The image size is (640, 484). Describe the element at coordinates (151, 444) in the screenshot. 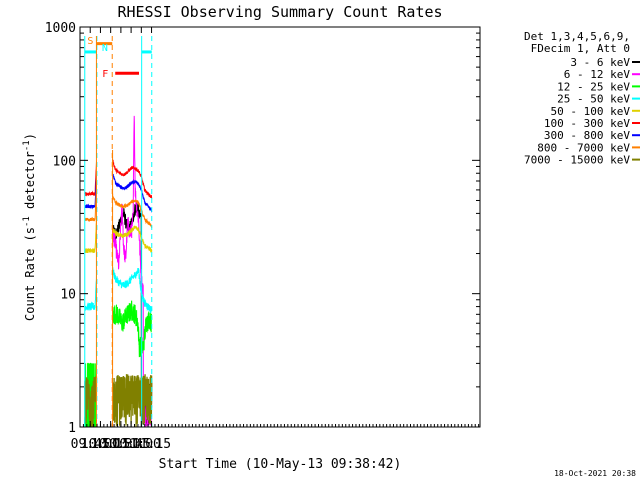

I see `x-tick-label-6: 11:15` at that location.